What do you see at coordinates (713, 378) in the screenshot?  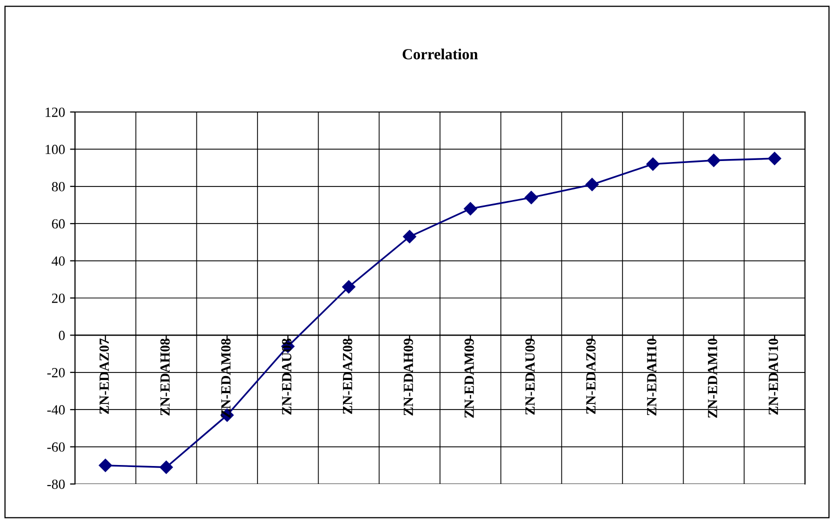 I see `x-tick-label: ZN-EDAM10` at bounding box center [713, 378].